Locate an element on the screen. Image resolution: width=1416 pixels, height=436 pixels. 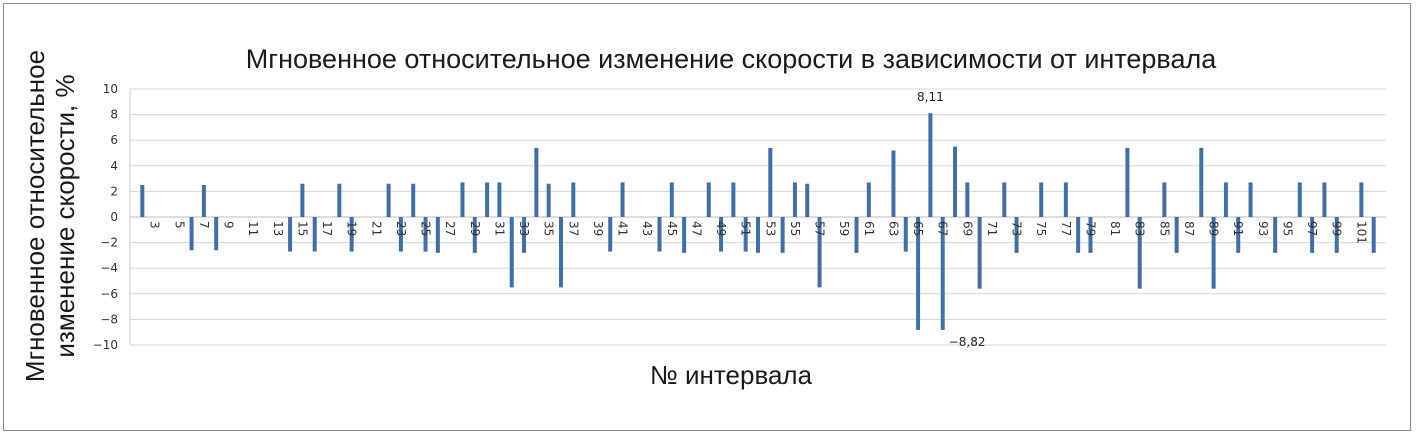
x-tick-label: 49 is located at coordinates (721, 228).